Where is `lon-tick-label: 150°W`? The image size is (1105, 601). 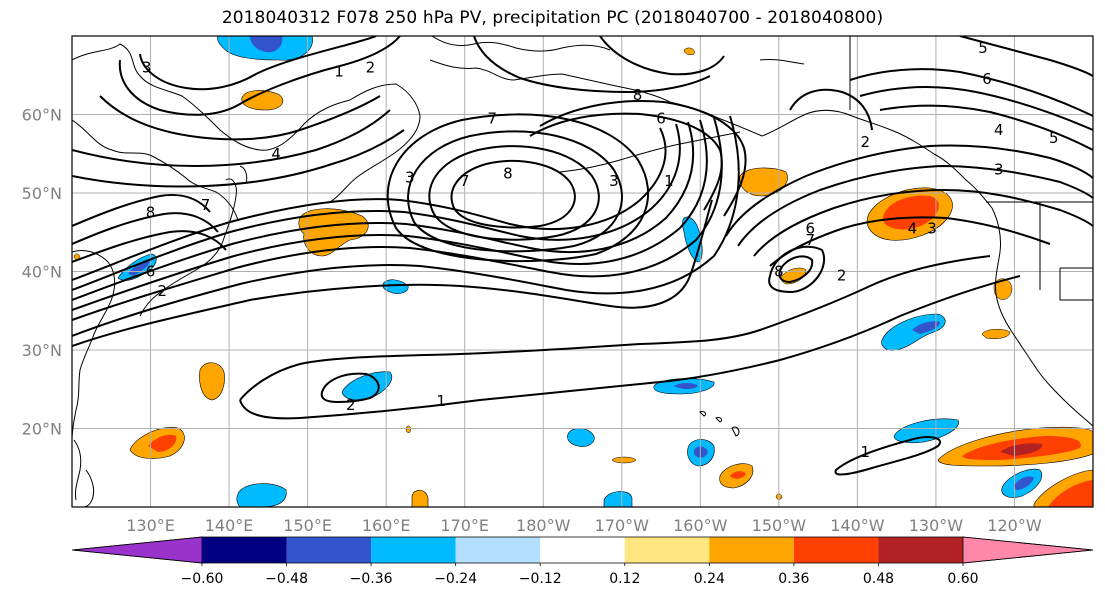
lon-tick-label: 150°W is located at coordinates (779, 525).